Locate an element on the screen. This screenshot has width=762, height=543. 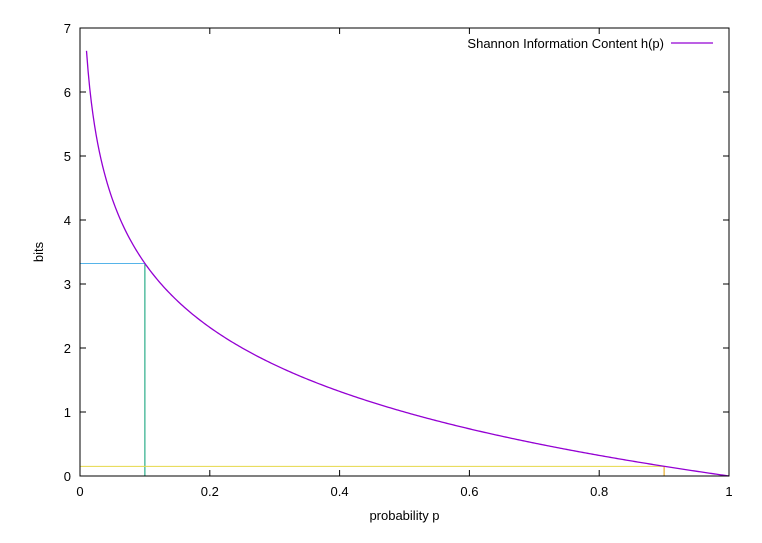
legend: Shannon Information Content h(p) is located at coordinates (590, 43).